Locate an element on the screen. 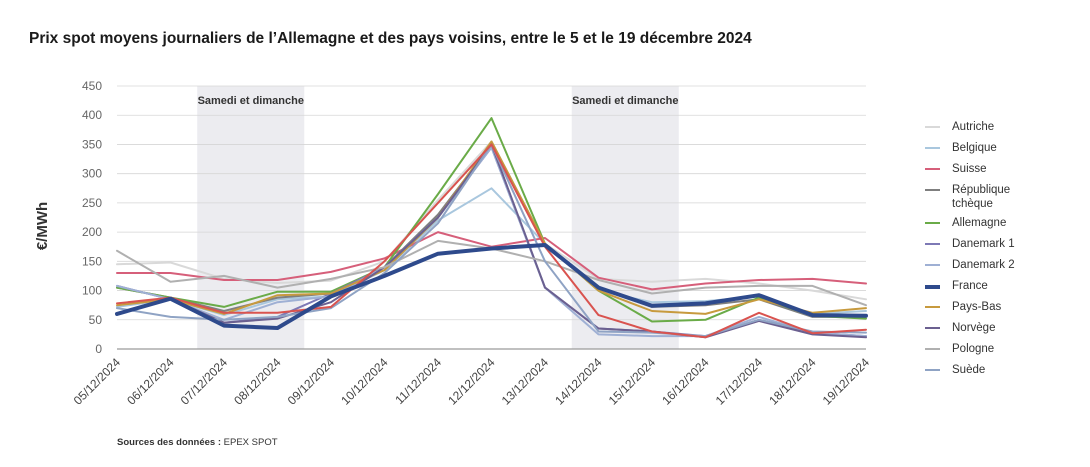 This screenshot has height=467, width=1090. legend-label: Pays-Bas is located at coordinates (977, 307).